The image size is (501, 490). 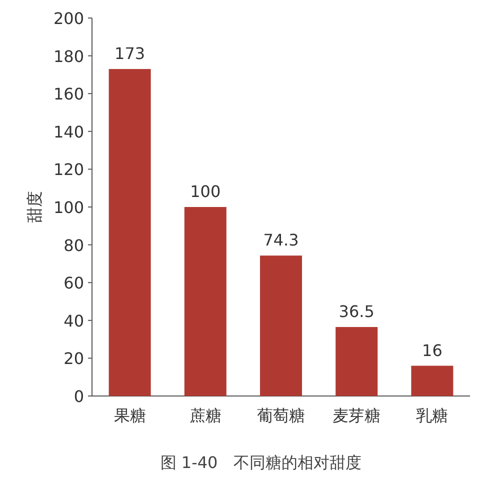 What do you see at coordinates (432, 350) in the screenshot?
I see `data-label: 16` at bounding box center [432, 350].